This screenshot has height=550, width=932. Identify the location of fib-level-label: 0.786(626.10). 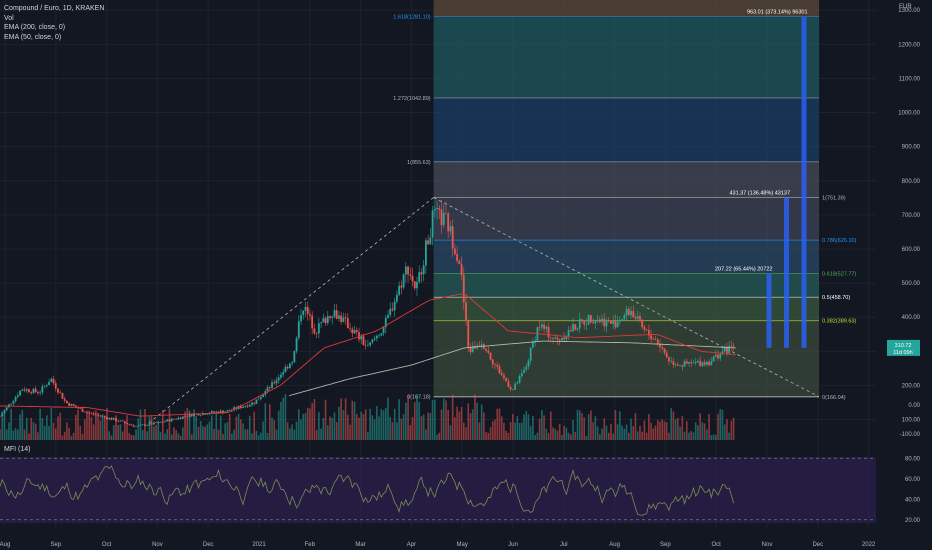
(839, 241).